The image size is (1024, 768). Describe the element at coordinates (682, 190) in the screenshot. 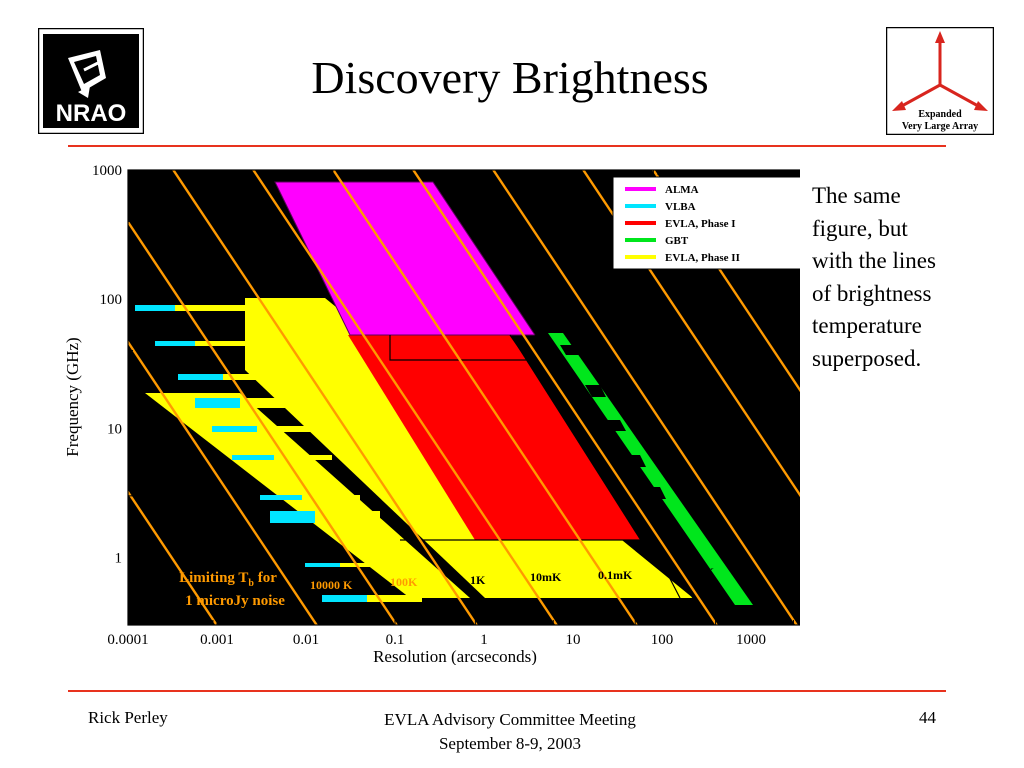

I see `legend-label: ALMA` at that location.